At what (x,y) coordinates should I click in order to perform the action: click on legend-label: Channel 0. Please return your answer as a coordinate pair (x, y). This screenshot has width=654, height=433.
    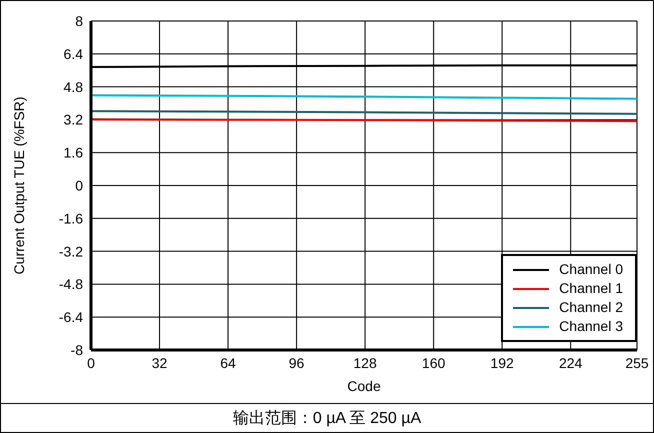
    Looking at the image, I should click on (591, 269).